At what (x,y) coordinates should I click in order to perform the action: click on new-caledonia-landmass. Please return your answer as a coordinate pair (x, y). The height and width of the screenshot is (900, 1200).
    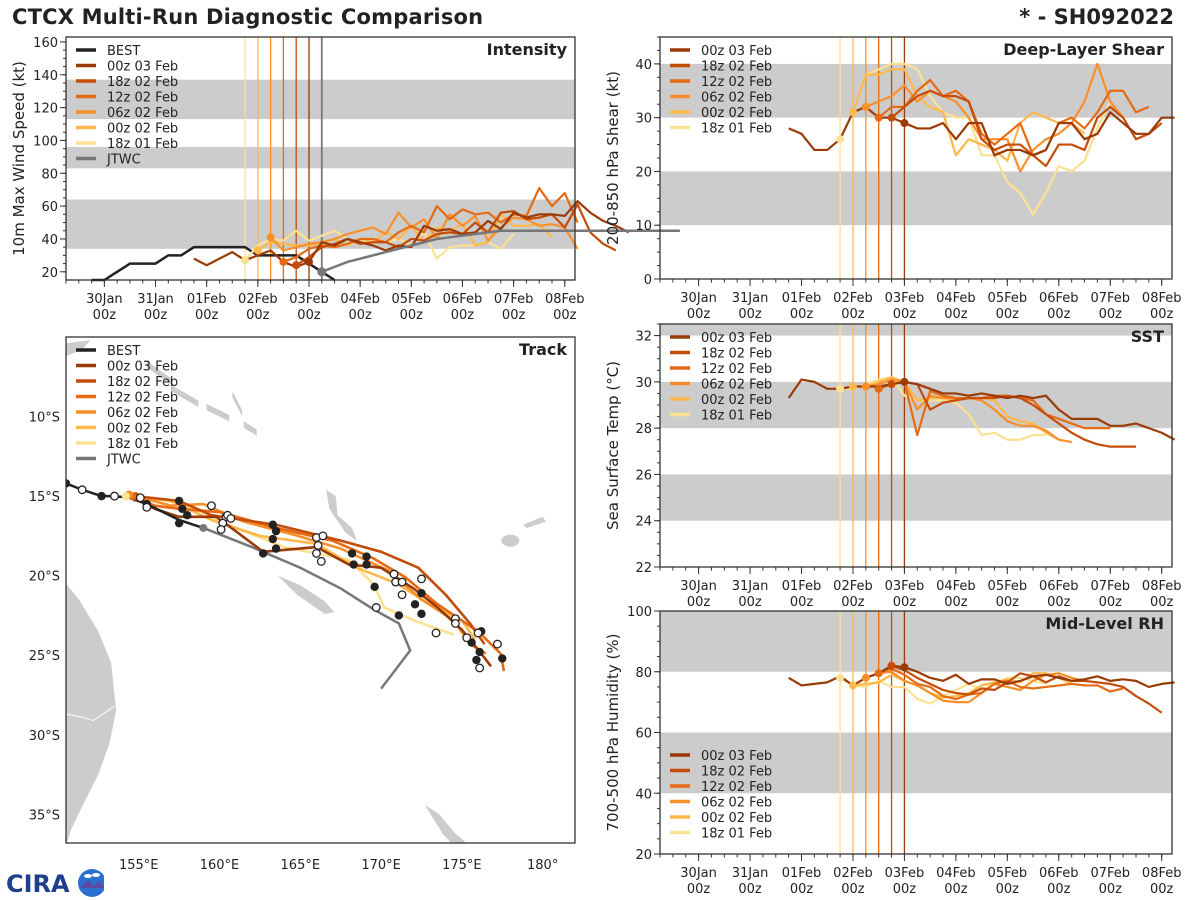
    Looking at the image, I should click on (306, 594).